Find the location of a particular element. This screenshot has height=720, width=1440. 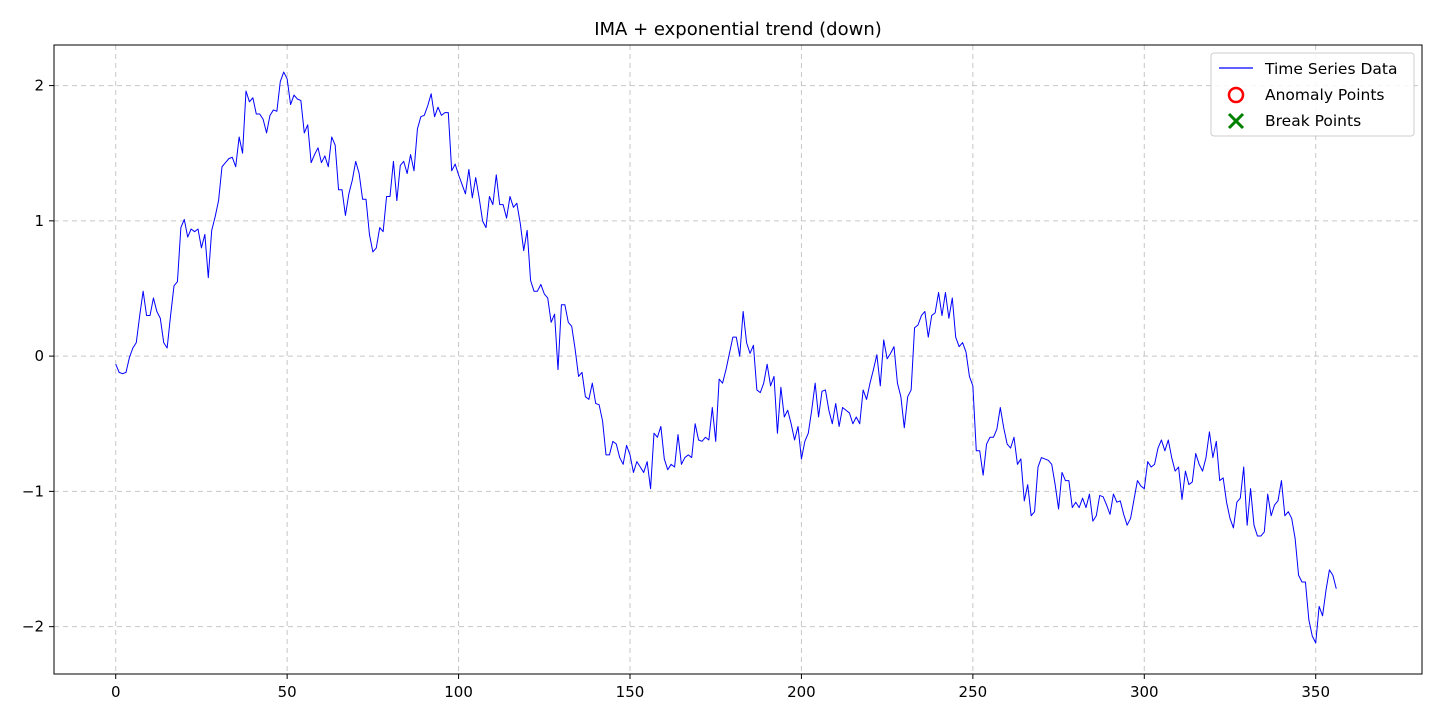

chart-title: IMA + exponential trend (down) is located at coordinates (738, 29).